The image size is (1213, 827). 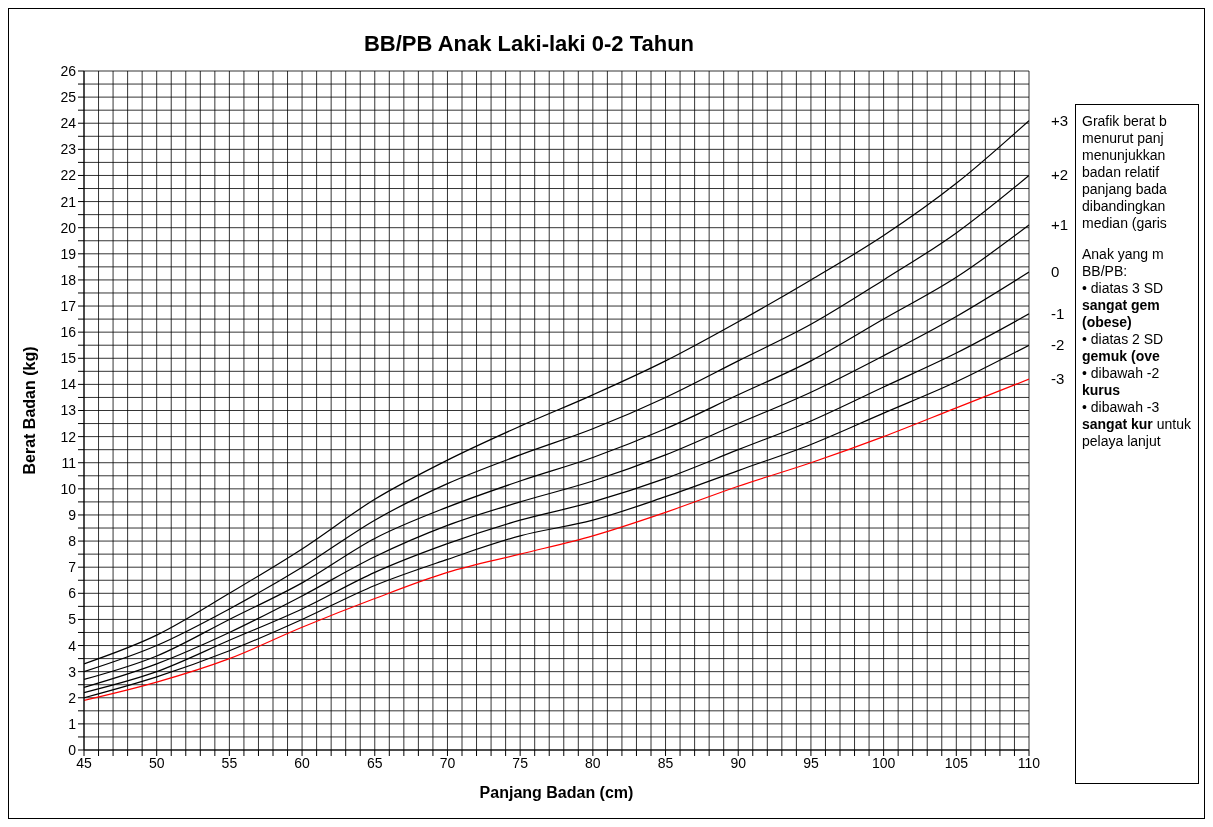 I want to click on x-tick-label: 75, so click(x=520, y=762).